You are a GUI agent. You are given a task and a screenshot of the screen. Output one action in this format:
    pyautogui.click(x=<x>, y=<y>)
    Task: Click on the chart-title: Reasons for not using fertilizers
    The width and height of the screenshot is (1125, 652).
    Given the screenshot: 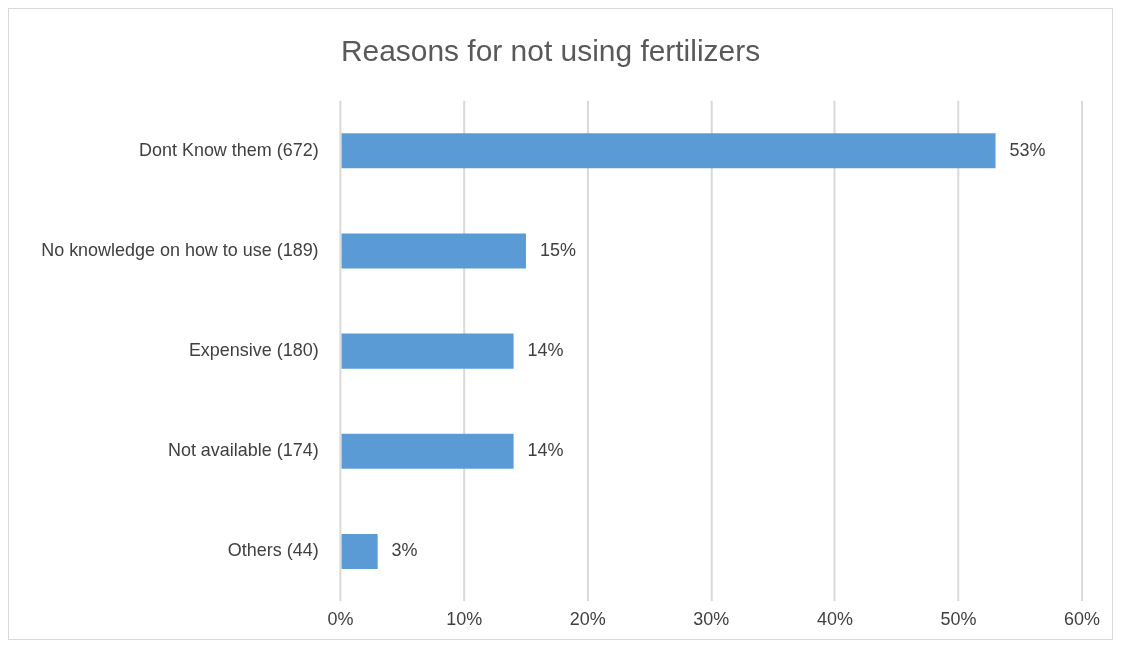 What is the action you would take?
    pyautogui.click(x=550, y=51)
    